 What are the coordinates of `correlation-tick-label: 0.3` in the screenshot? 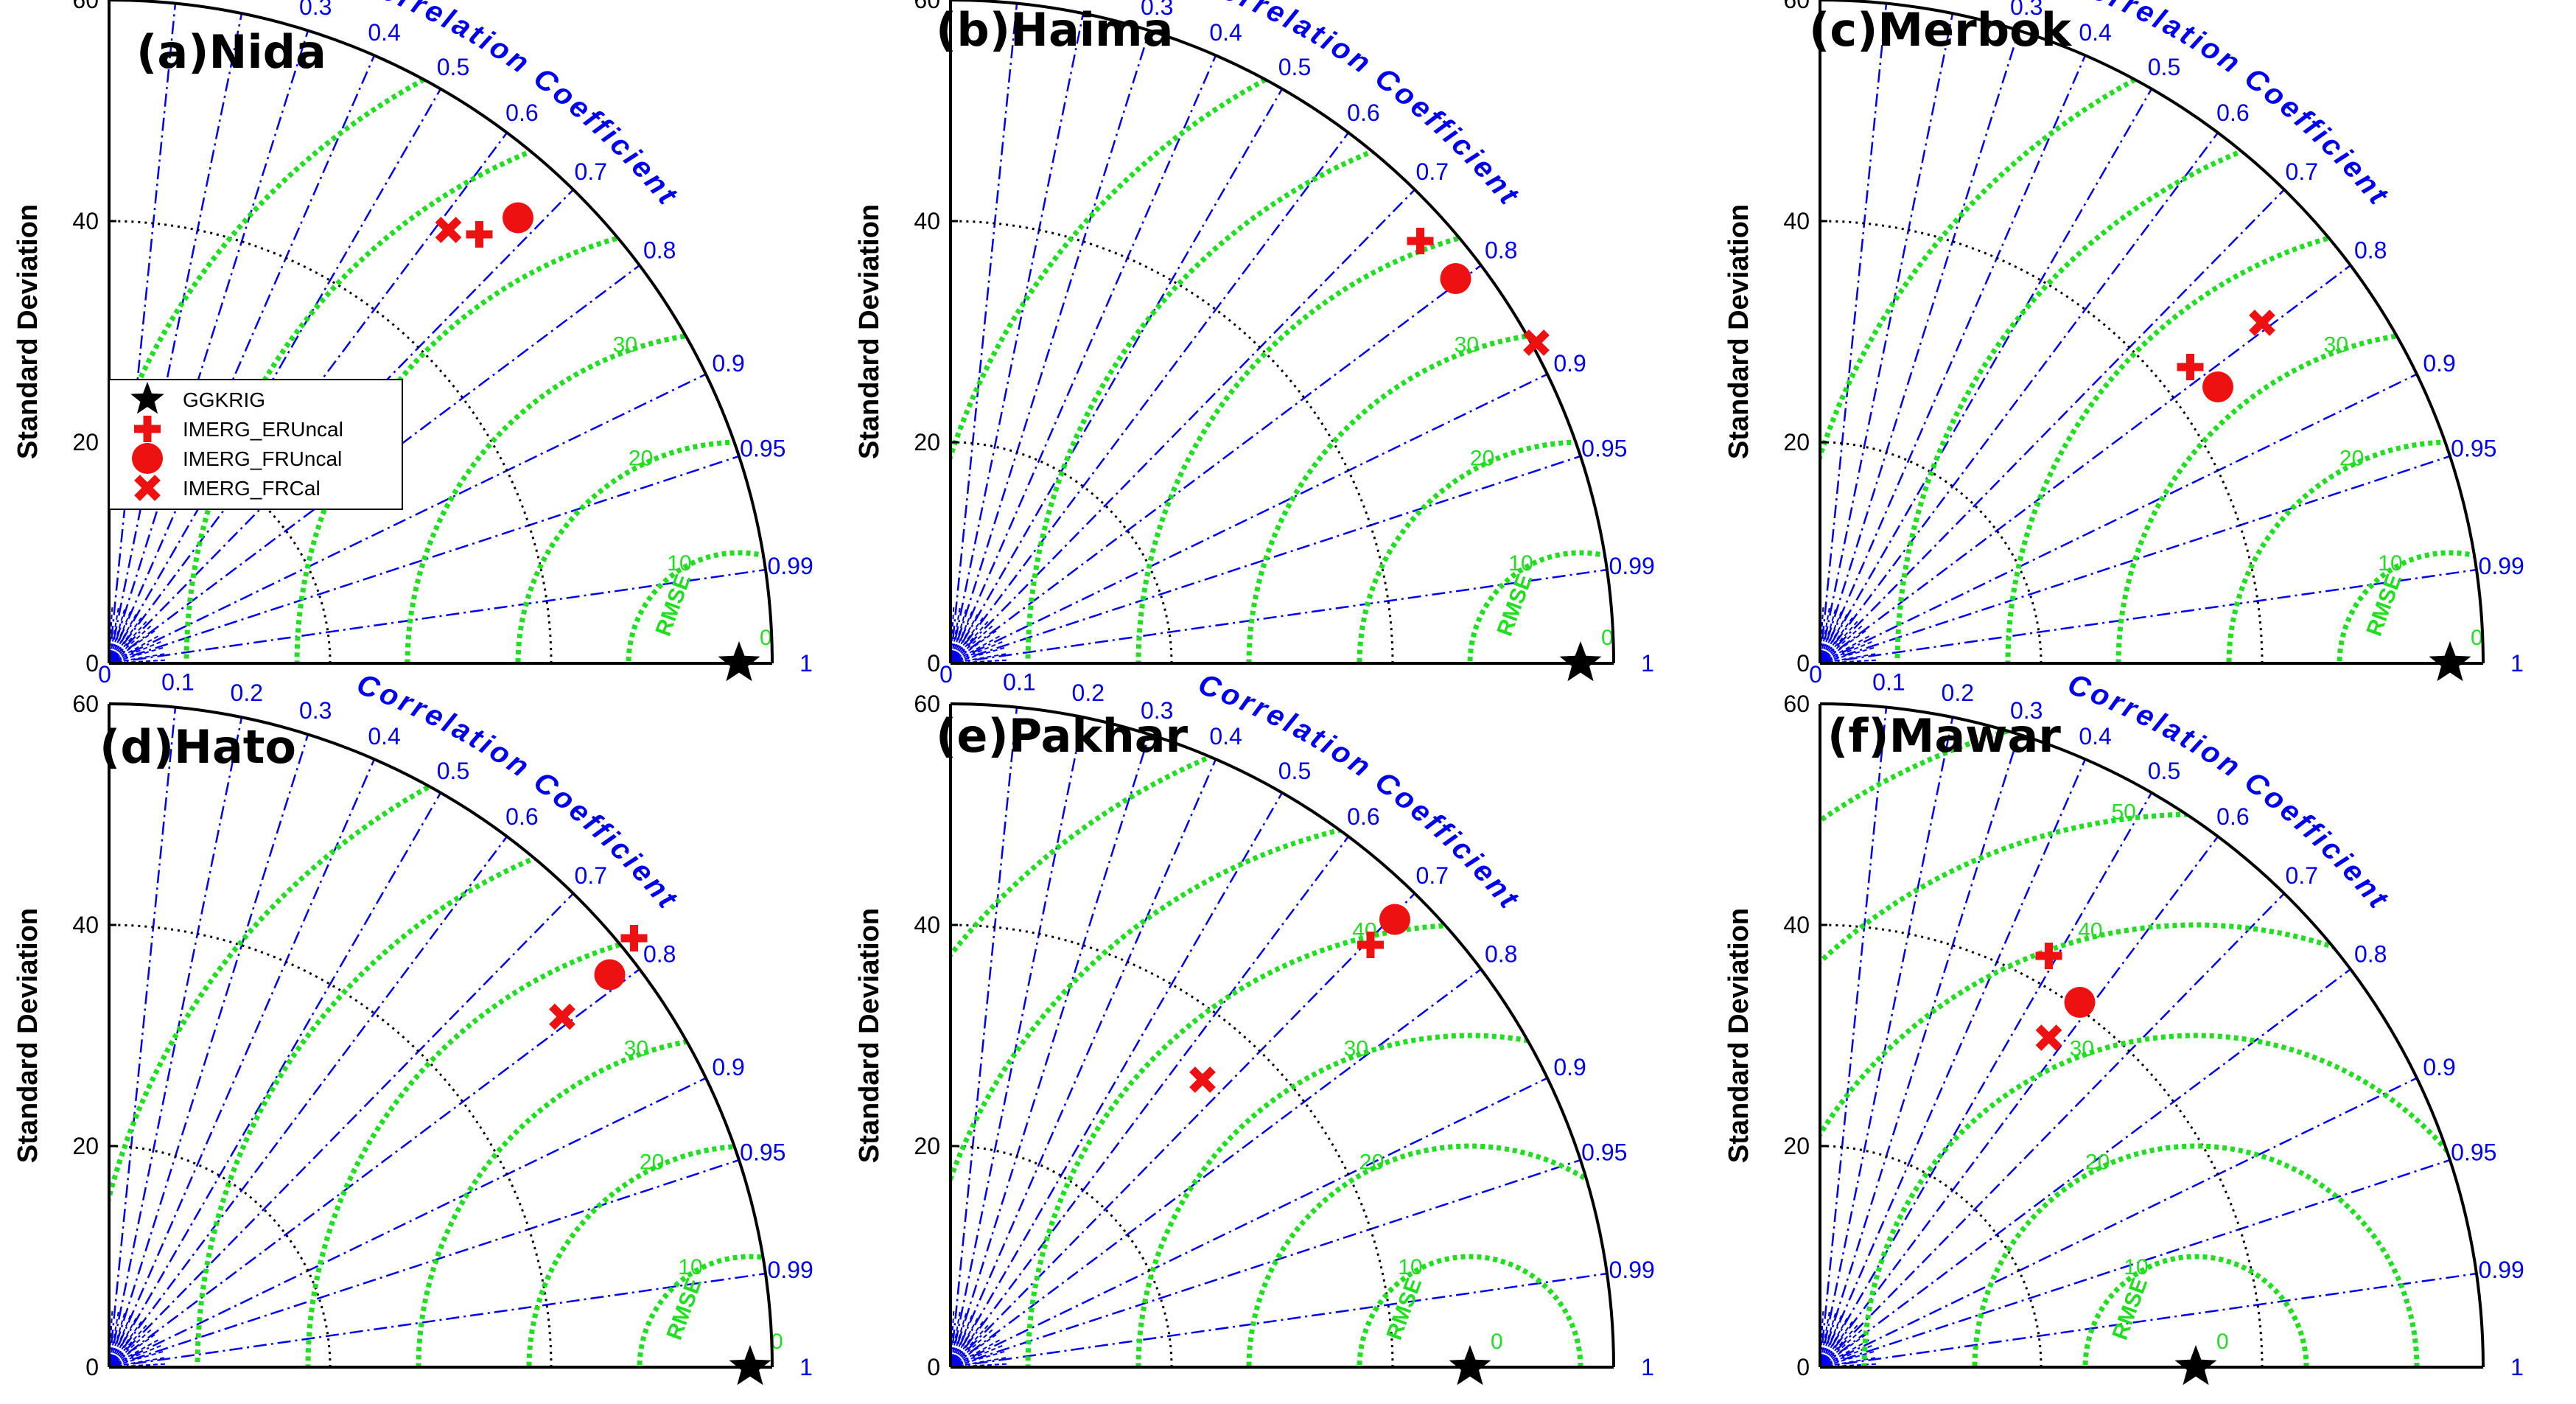 It's located at (1157, 711).